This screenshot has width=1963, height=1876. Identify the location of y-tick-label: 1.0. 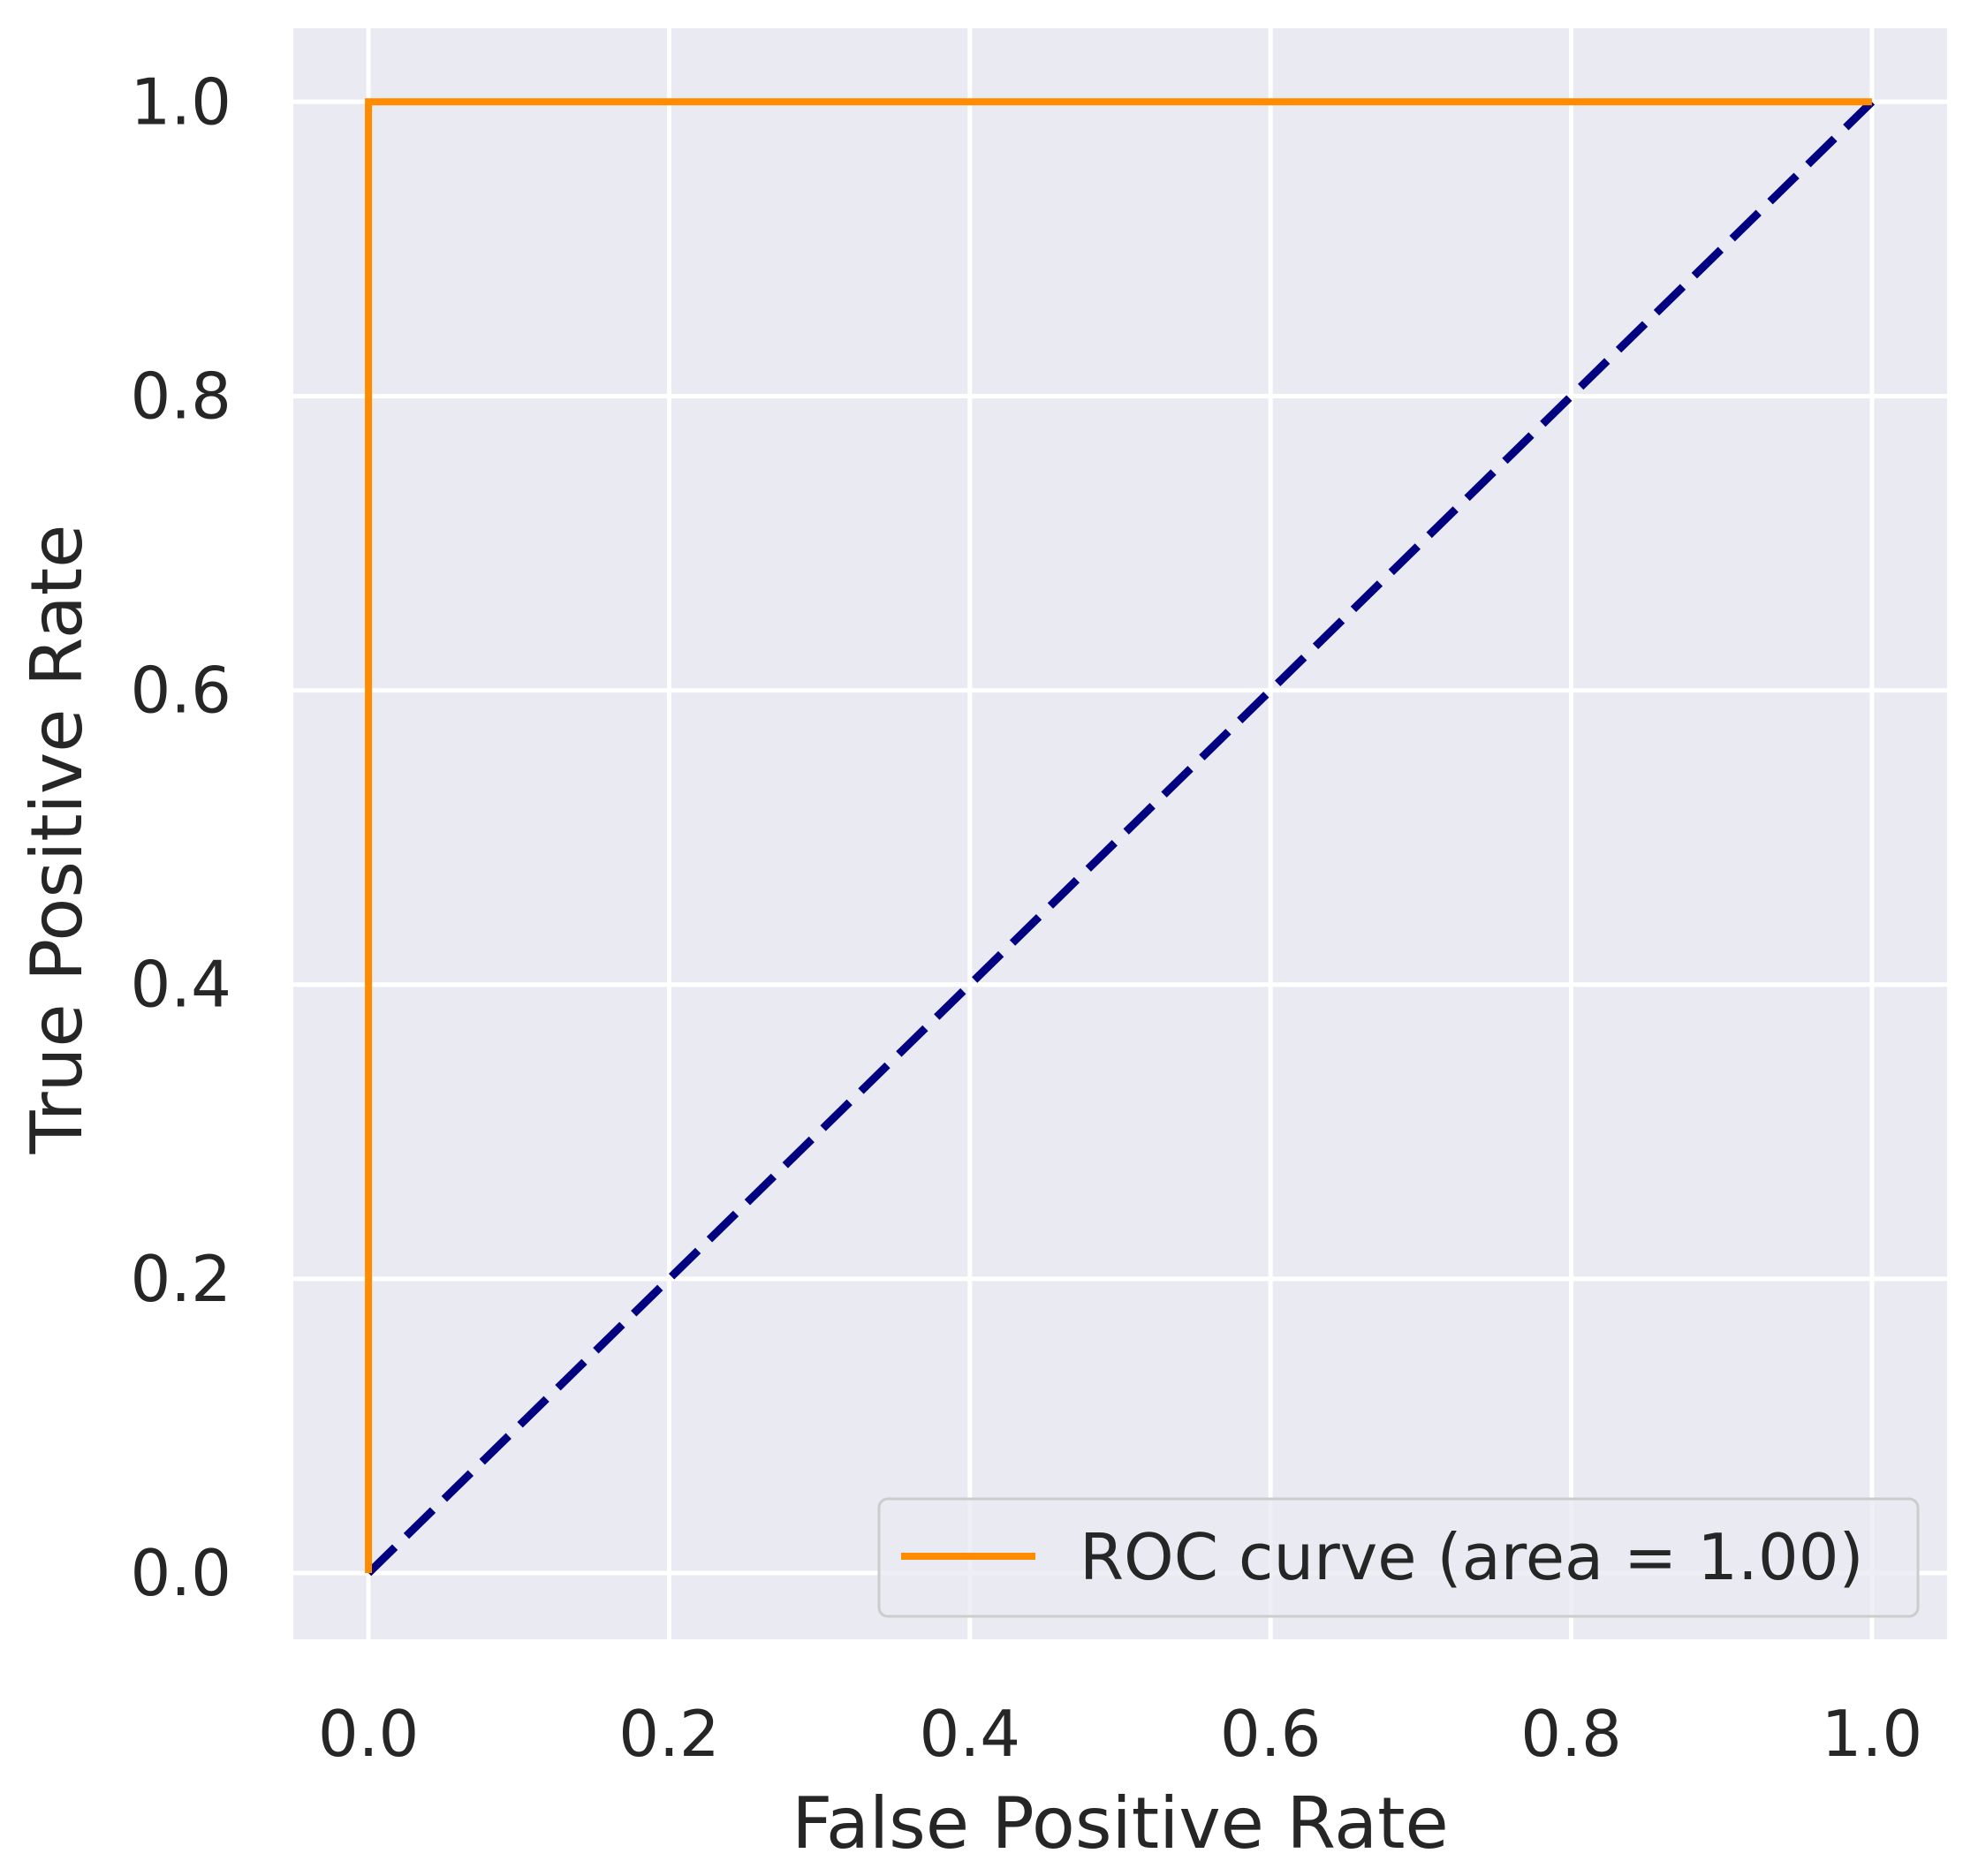
(181, 101).